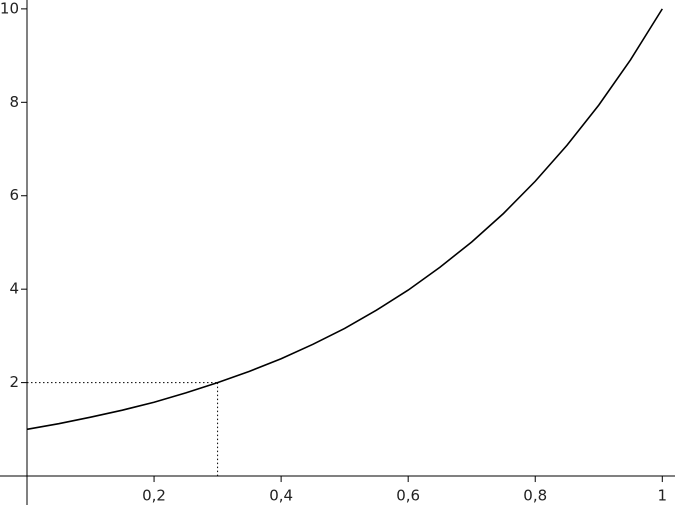 Image resolution: width=675 pixels, height=505 pixels. Describe the element at coordinates (14, 289) in the screenshot. I see `y-tick-label: 4` at that location.